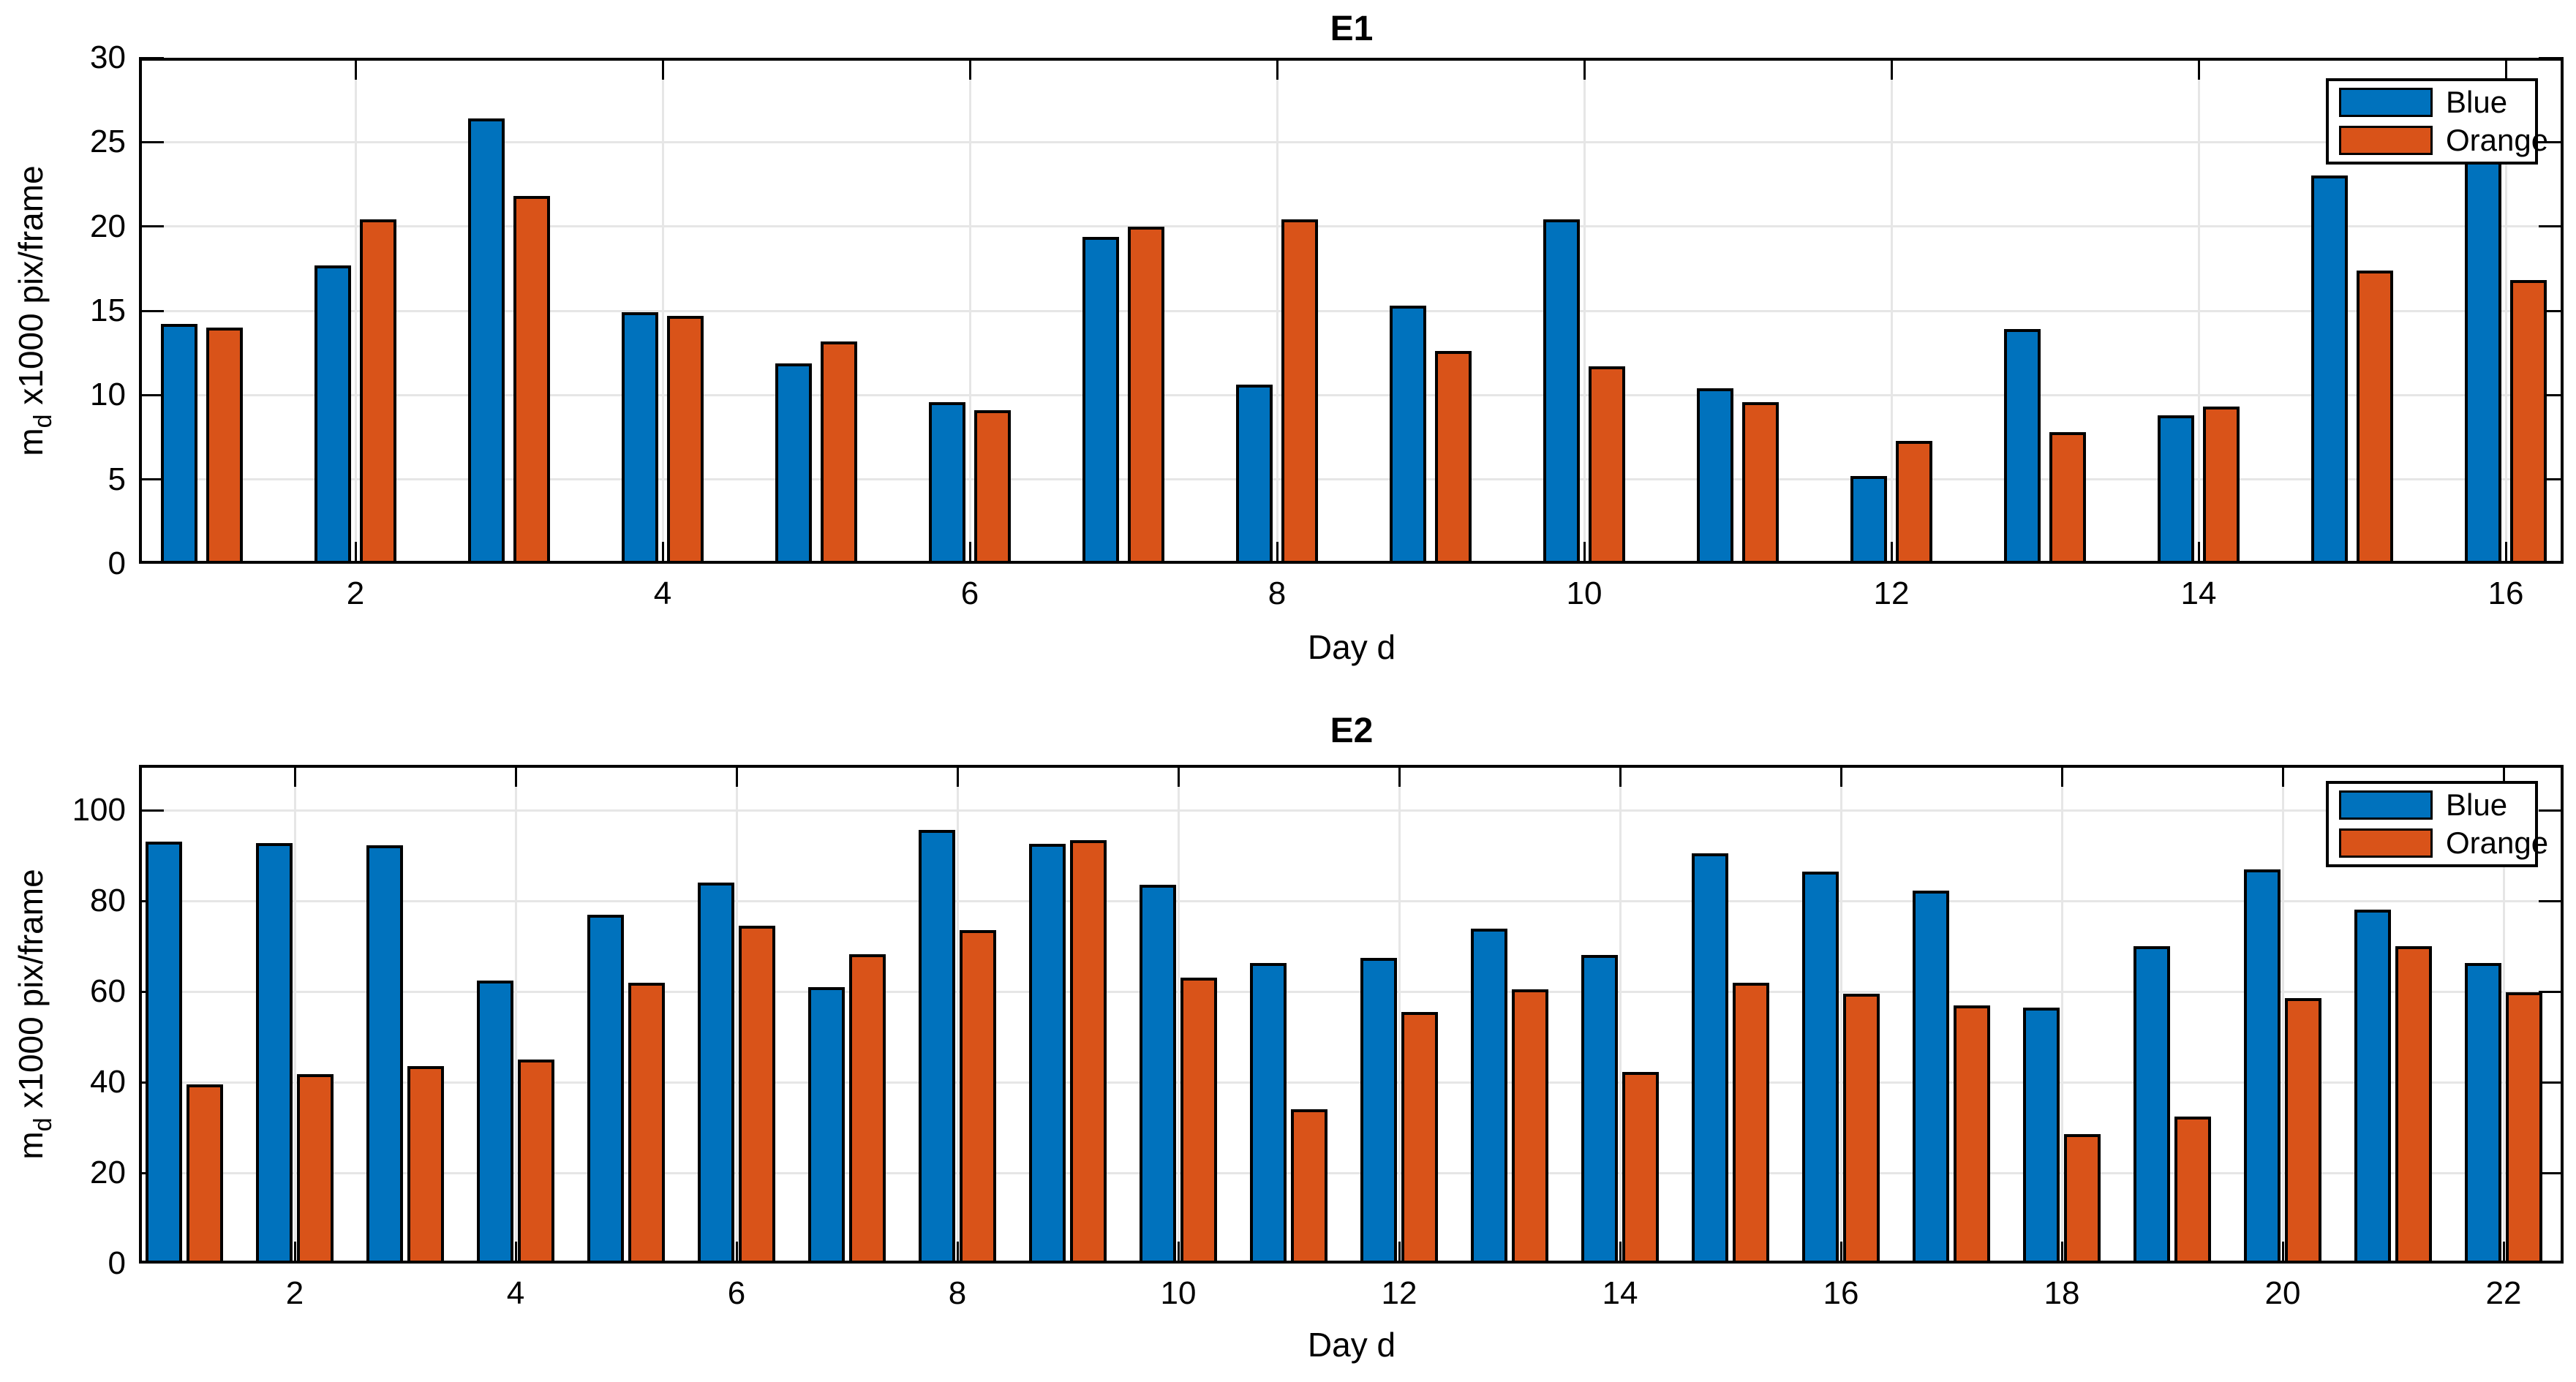  I want to click on x-axis-label-e2: Day d, so click(1351, 1345).